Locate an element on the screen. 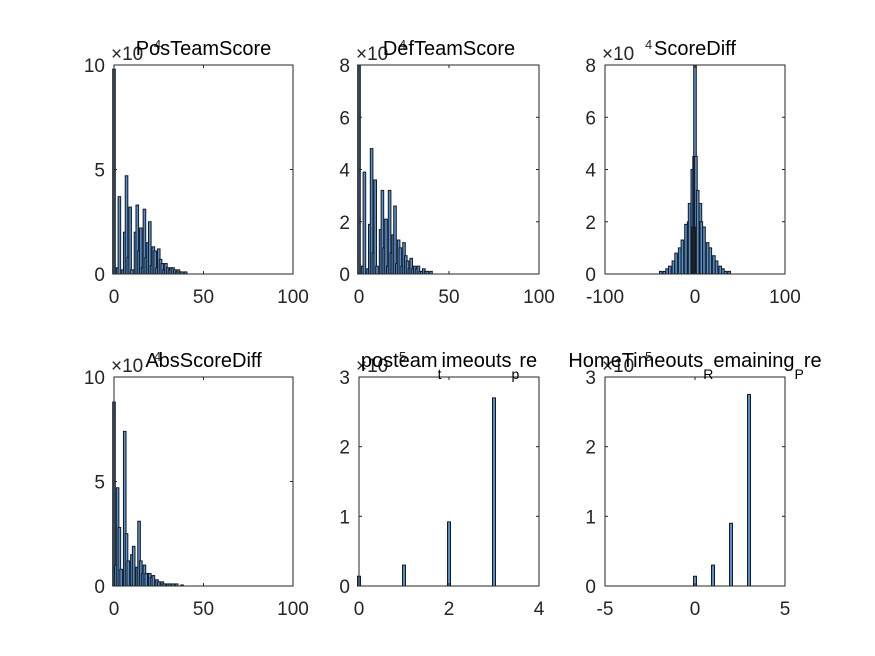  x-tick-label: 4 is located at coordinates (539, 609).